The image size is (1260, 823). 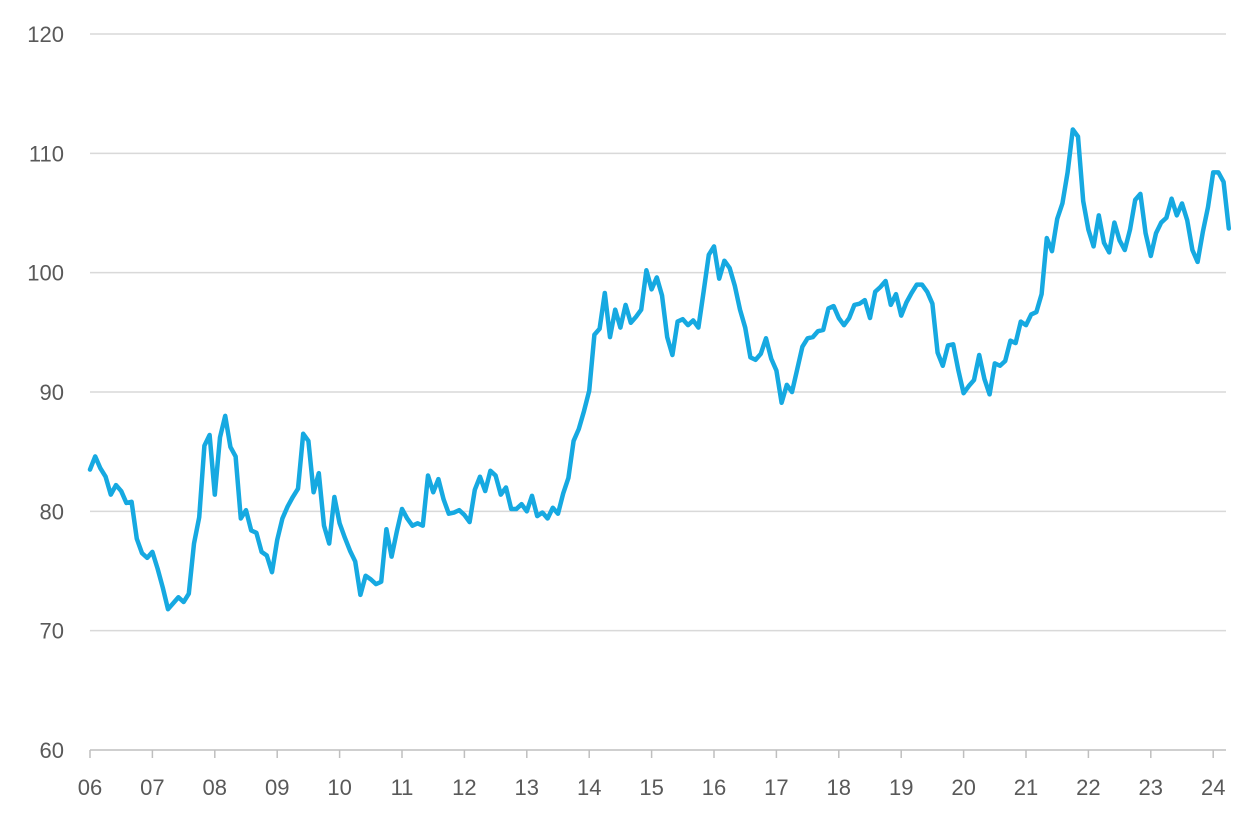 I want to click on x-tick-label: 17, so click(x=776, y=787).